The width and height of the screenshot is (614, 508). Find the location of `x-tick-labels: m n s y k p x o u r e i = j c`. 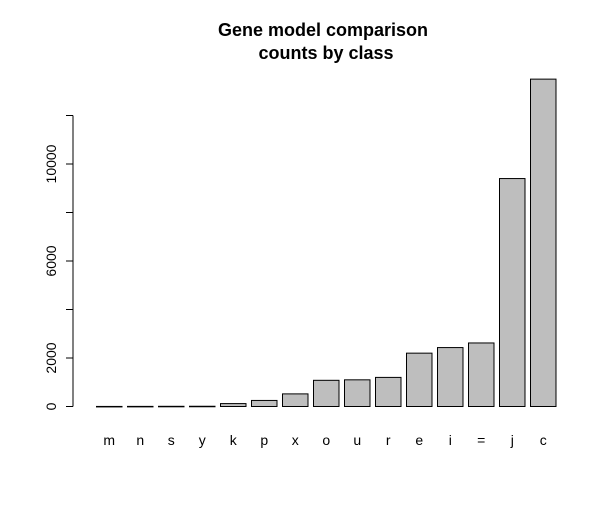

x-tick-labels: m n s y k p x o u r e i = j c is located at coordinates (324, 440).